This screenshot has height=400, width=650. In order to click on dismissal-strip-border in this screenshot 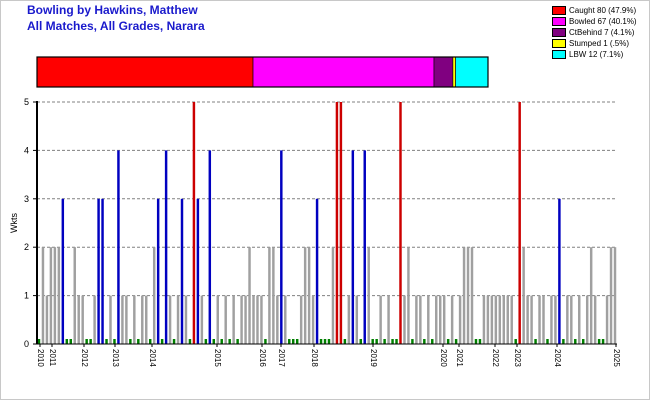, I will do `click(262, 72)`.